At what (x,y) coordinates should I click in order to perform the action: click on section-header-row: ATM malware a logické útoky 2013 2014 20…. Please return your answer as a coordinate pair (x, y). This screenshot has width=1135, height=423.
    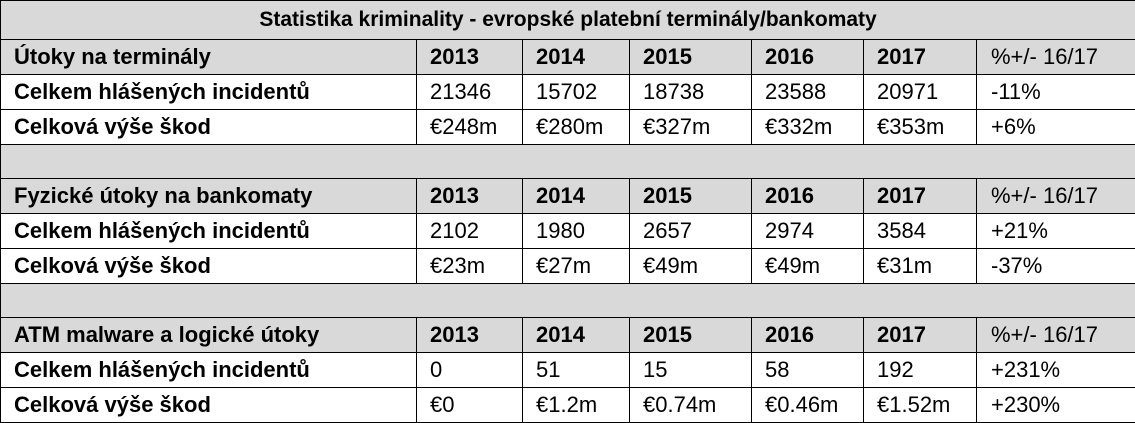
    Looking at the image, I should click on (568, 335).